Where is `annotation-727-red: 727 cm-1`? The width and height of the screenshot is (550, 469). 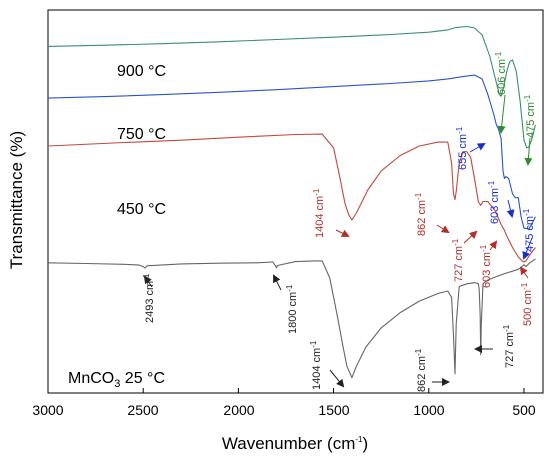 annotation-727-red: 727 cm-1 is located at coordinates (464, 256).